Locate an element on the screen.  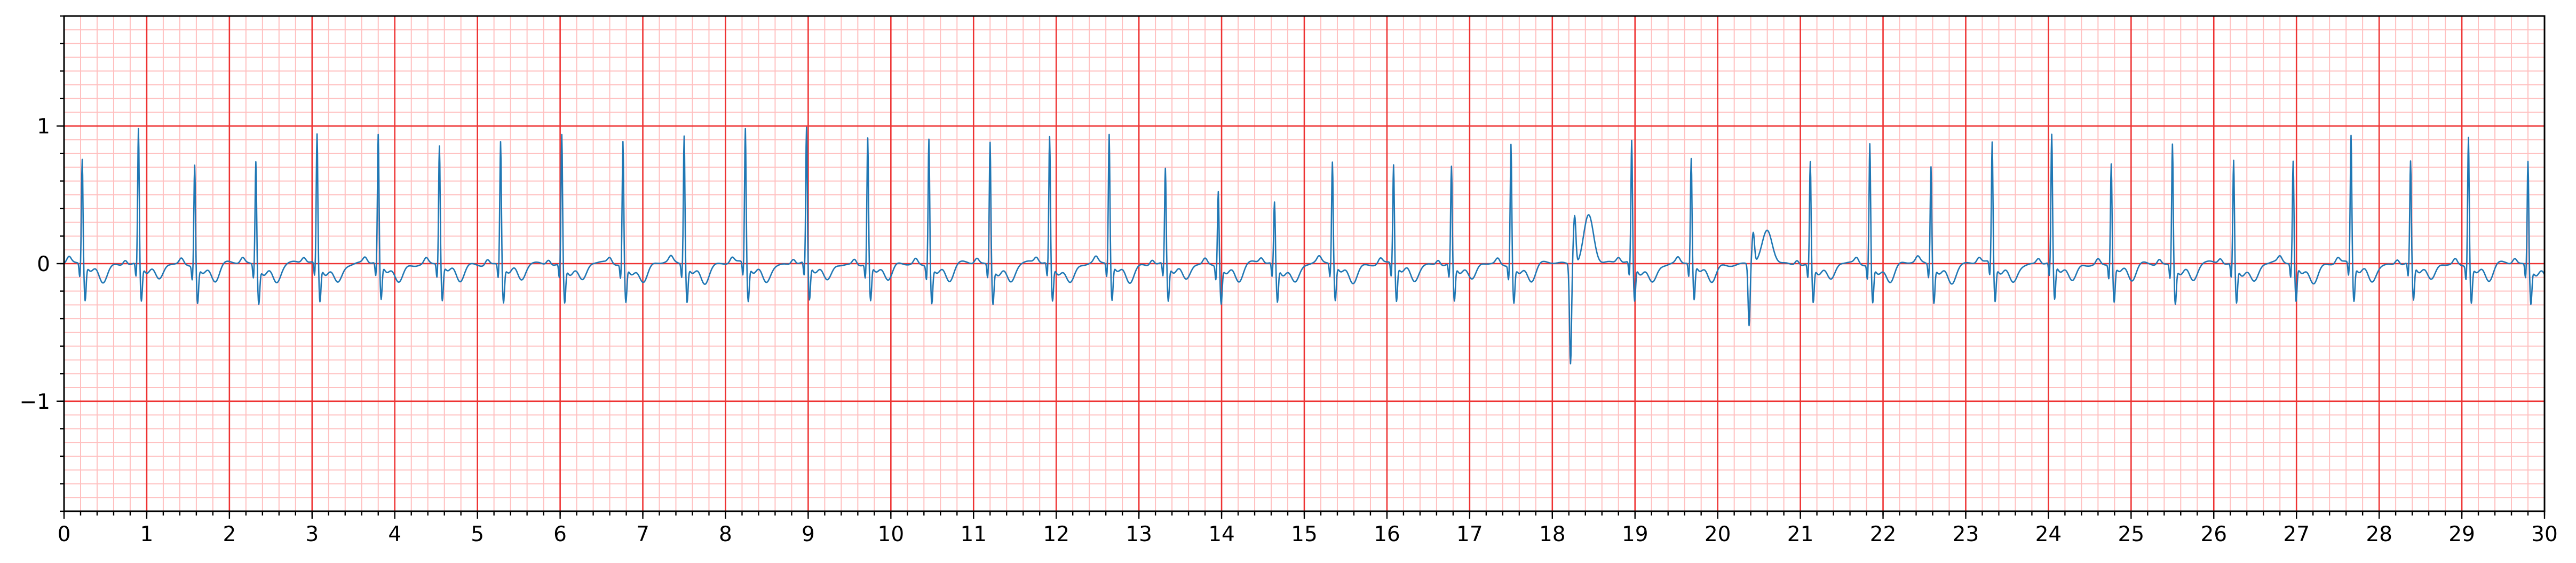
x-tick-label: 10 is located at coordinates (891, 534).